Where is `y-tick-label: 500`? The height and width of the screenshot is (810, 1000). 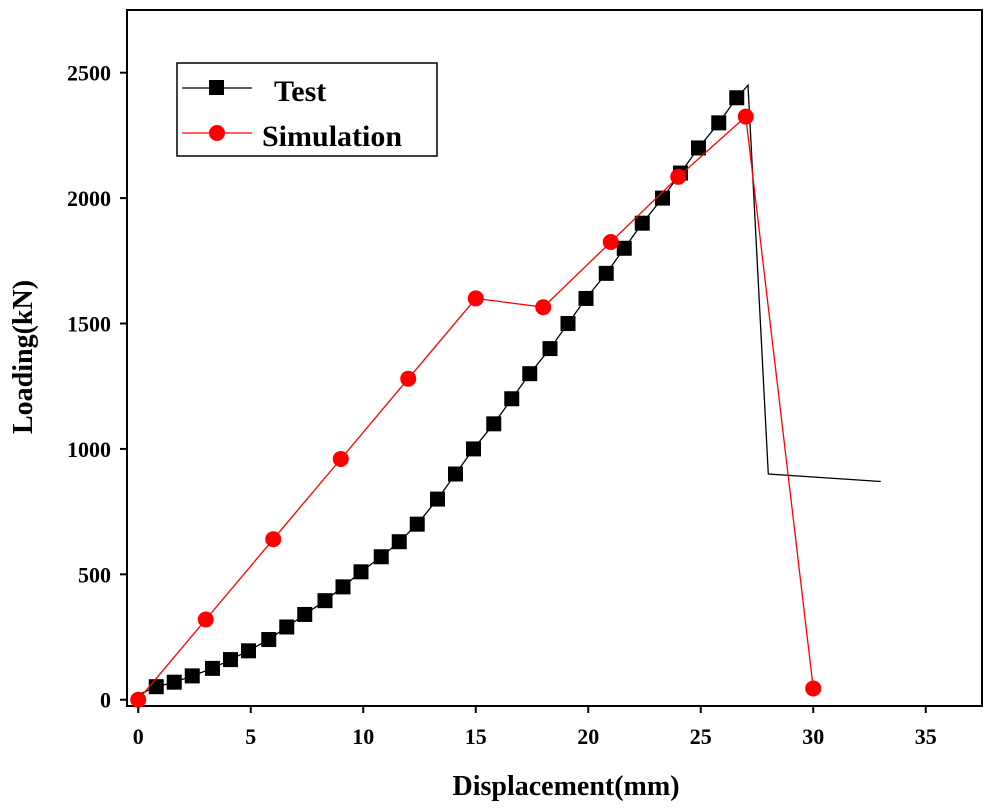 y-tick-label: 500 is located at coordinates (94, 574).